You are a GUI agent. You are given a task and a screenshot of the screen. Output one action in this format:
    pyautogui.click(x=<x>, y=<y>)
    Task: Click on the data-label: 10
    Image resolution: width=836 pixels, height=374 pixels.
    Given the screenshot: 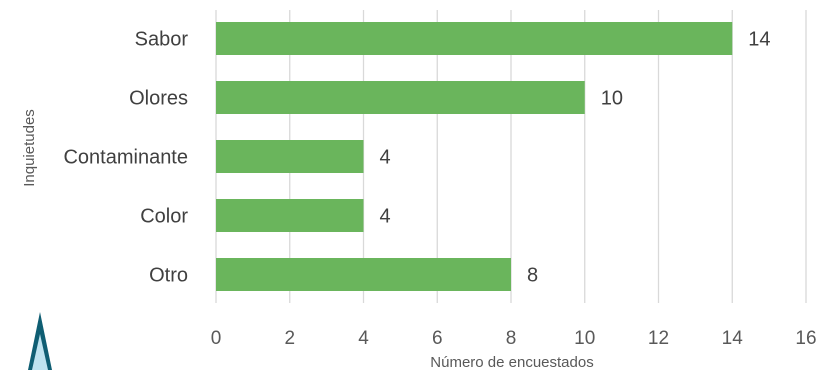 What is the action you would take?
    pyautogui.click(x=612, y=99)
    